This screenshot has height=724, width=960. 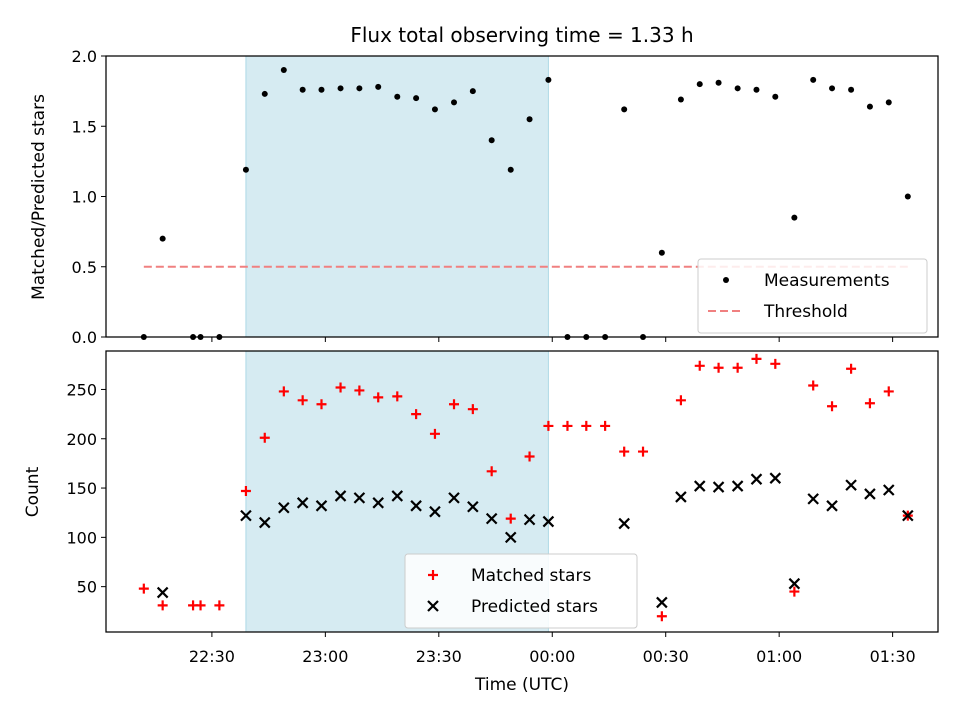 What do you see at coordinates (521, 35) in the screenshot?
I see `chart-title: Flux total observing time = 1.33 h` at bounding box center [521, 35].